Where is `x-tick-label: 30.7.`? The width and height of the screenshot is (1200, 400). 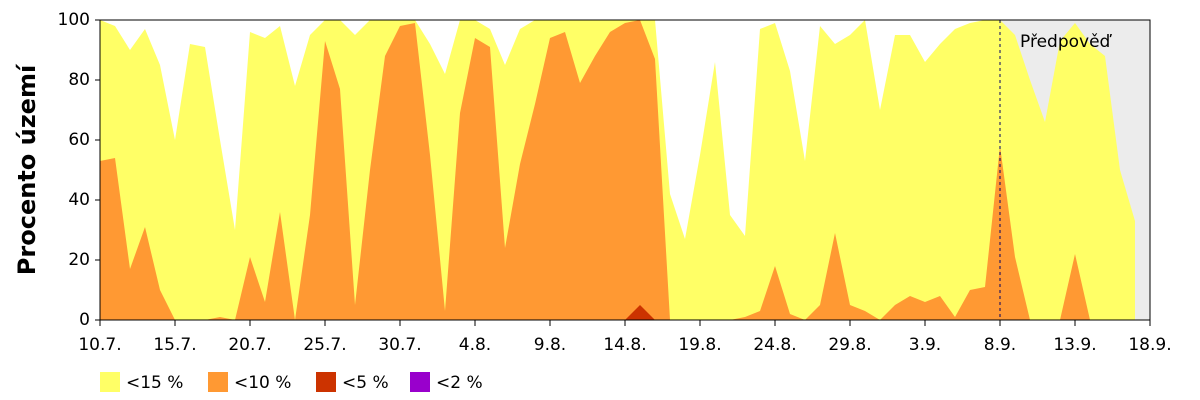 x-tick-label: 30.7. is located at coordinates (399, 345).